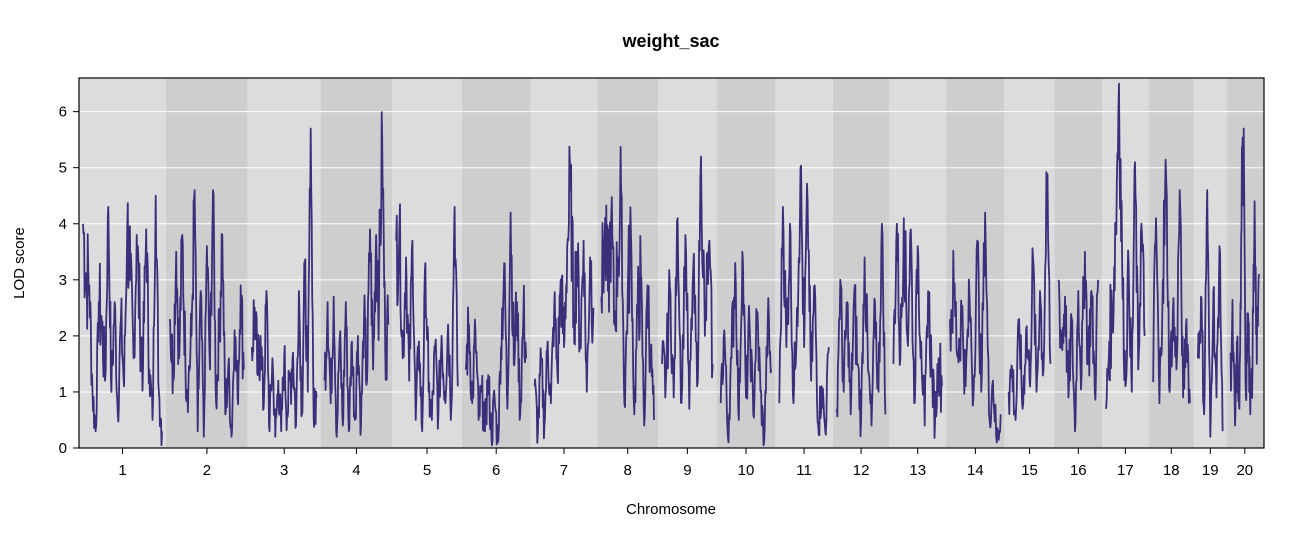  I want to click on x-tick-label-chr-5: 5, so click(427, 470).